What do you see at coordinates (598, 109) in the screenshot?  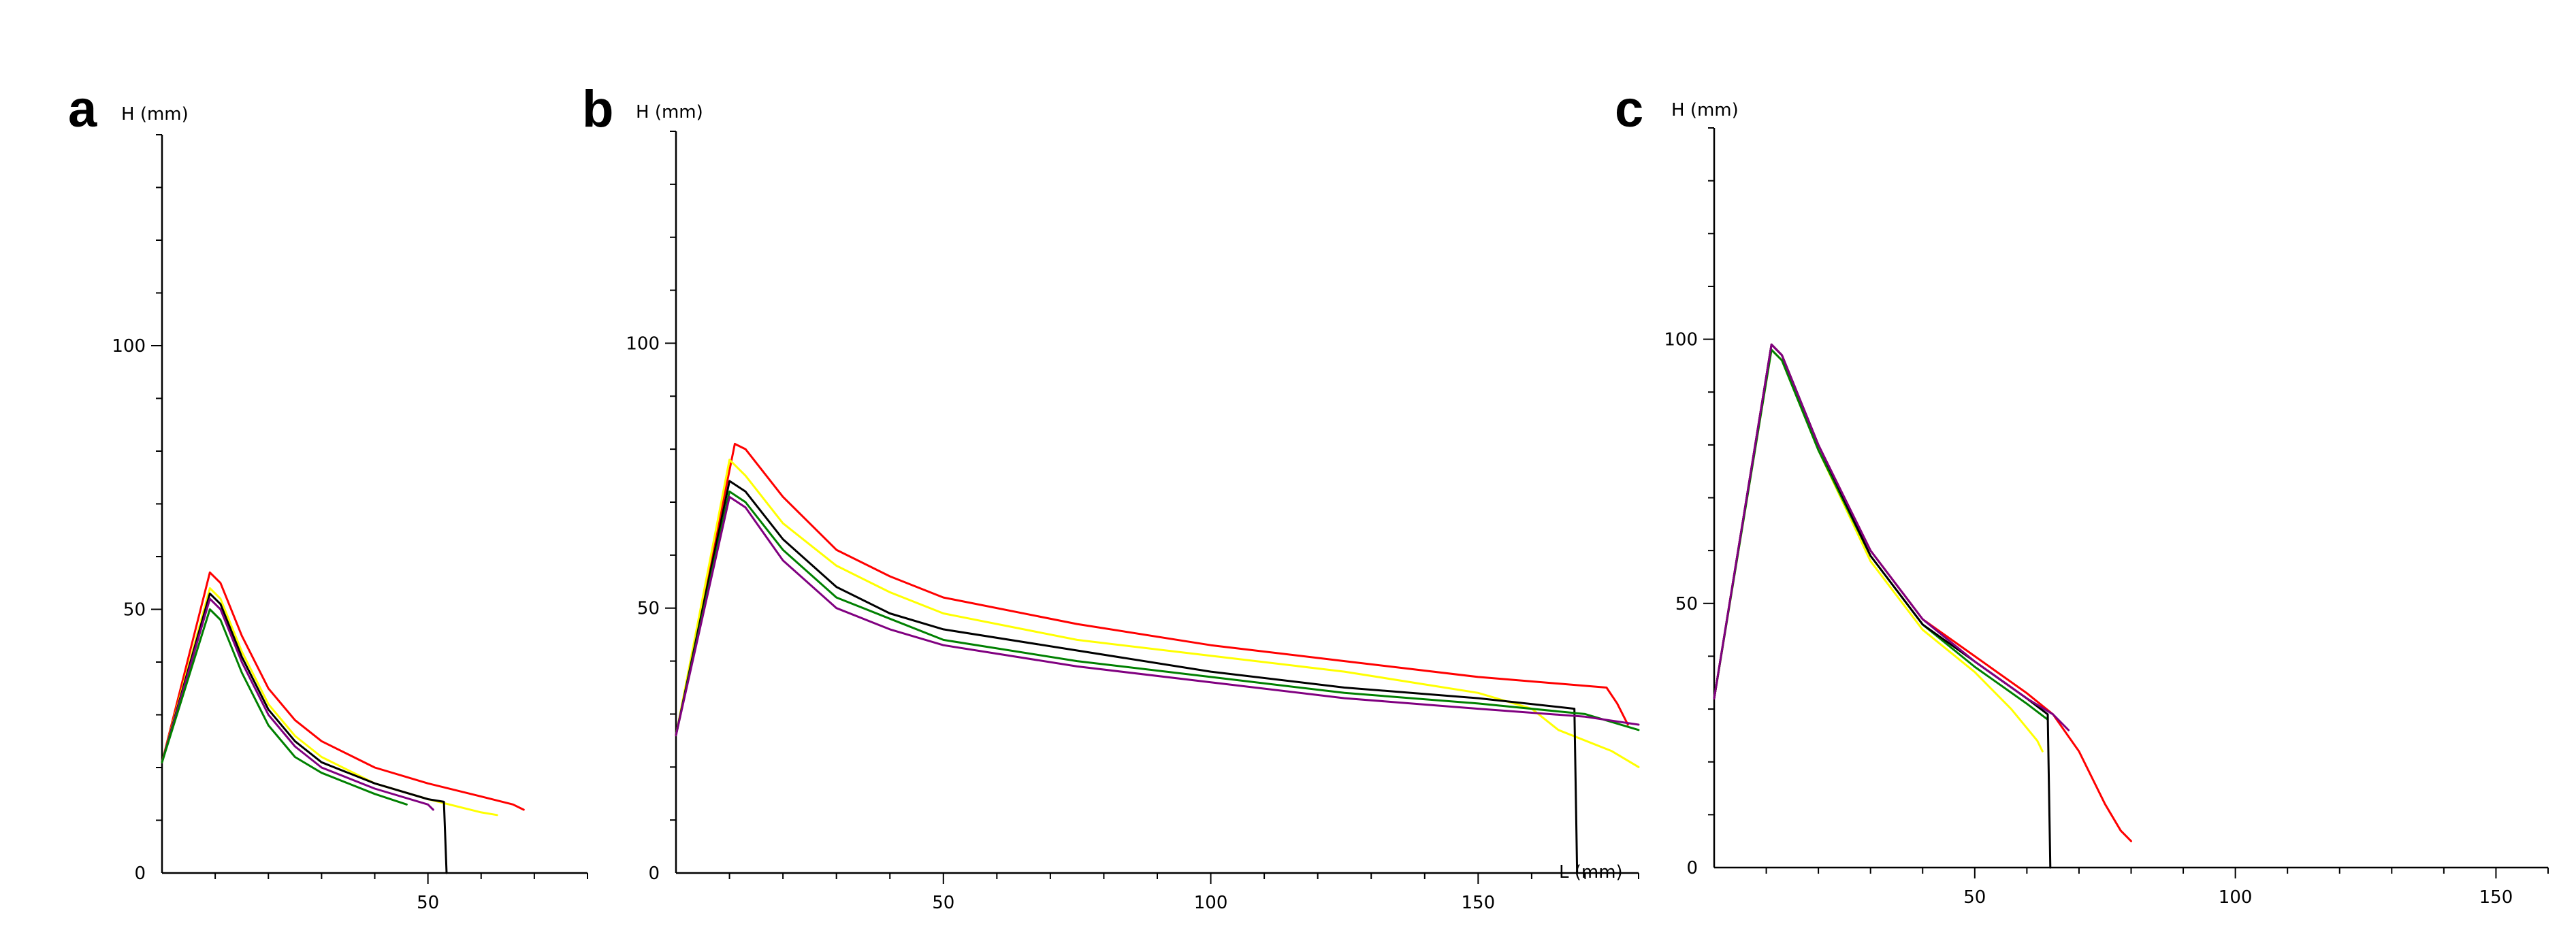 I see `panel-label-b: b` at bounding box center [598, 109].